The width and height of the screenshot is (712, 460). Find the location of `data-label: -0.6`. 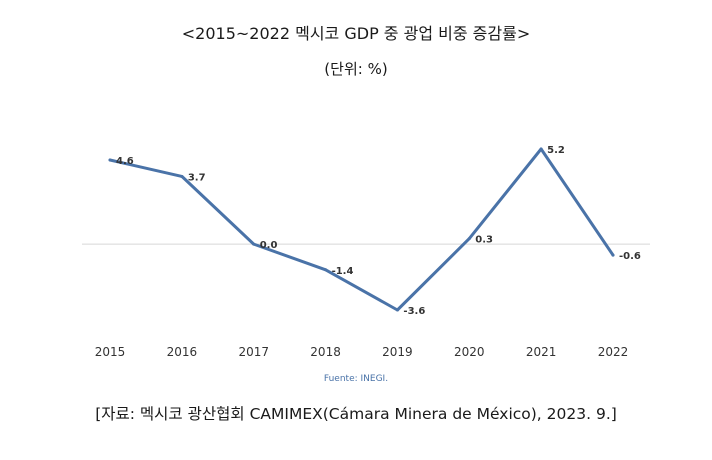

data-label: -0.6 is located at coordinates (630, 256).